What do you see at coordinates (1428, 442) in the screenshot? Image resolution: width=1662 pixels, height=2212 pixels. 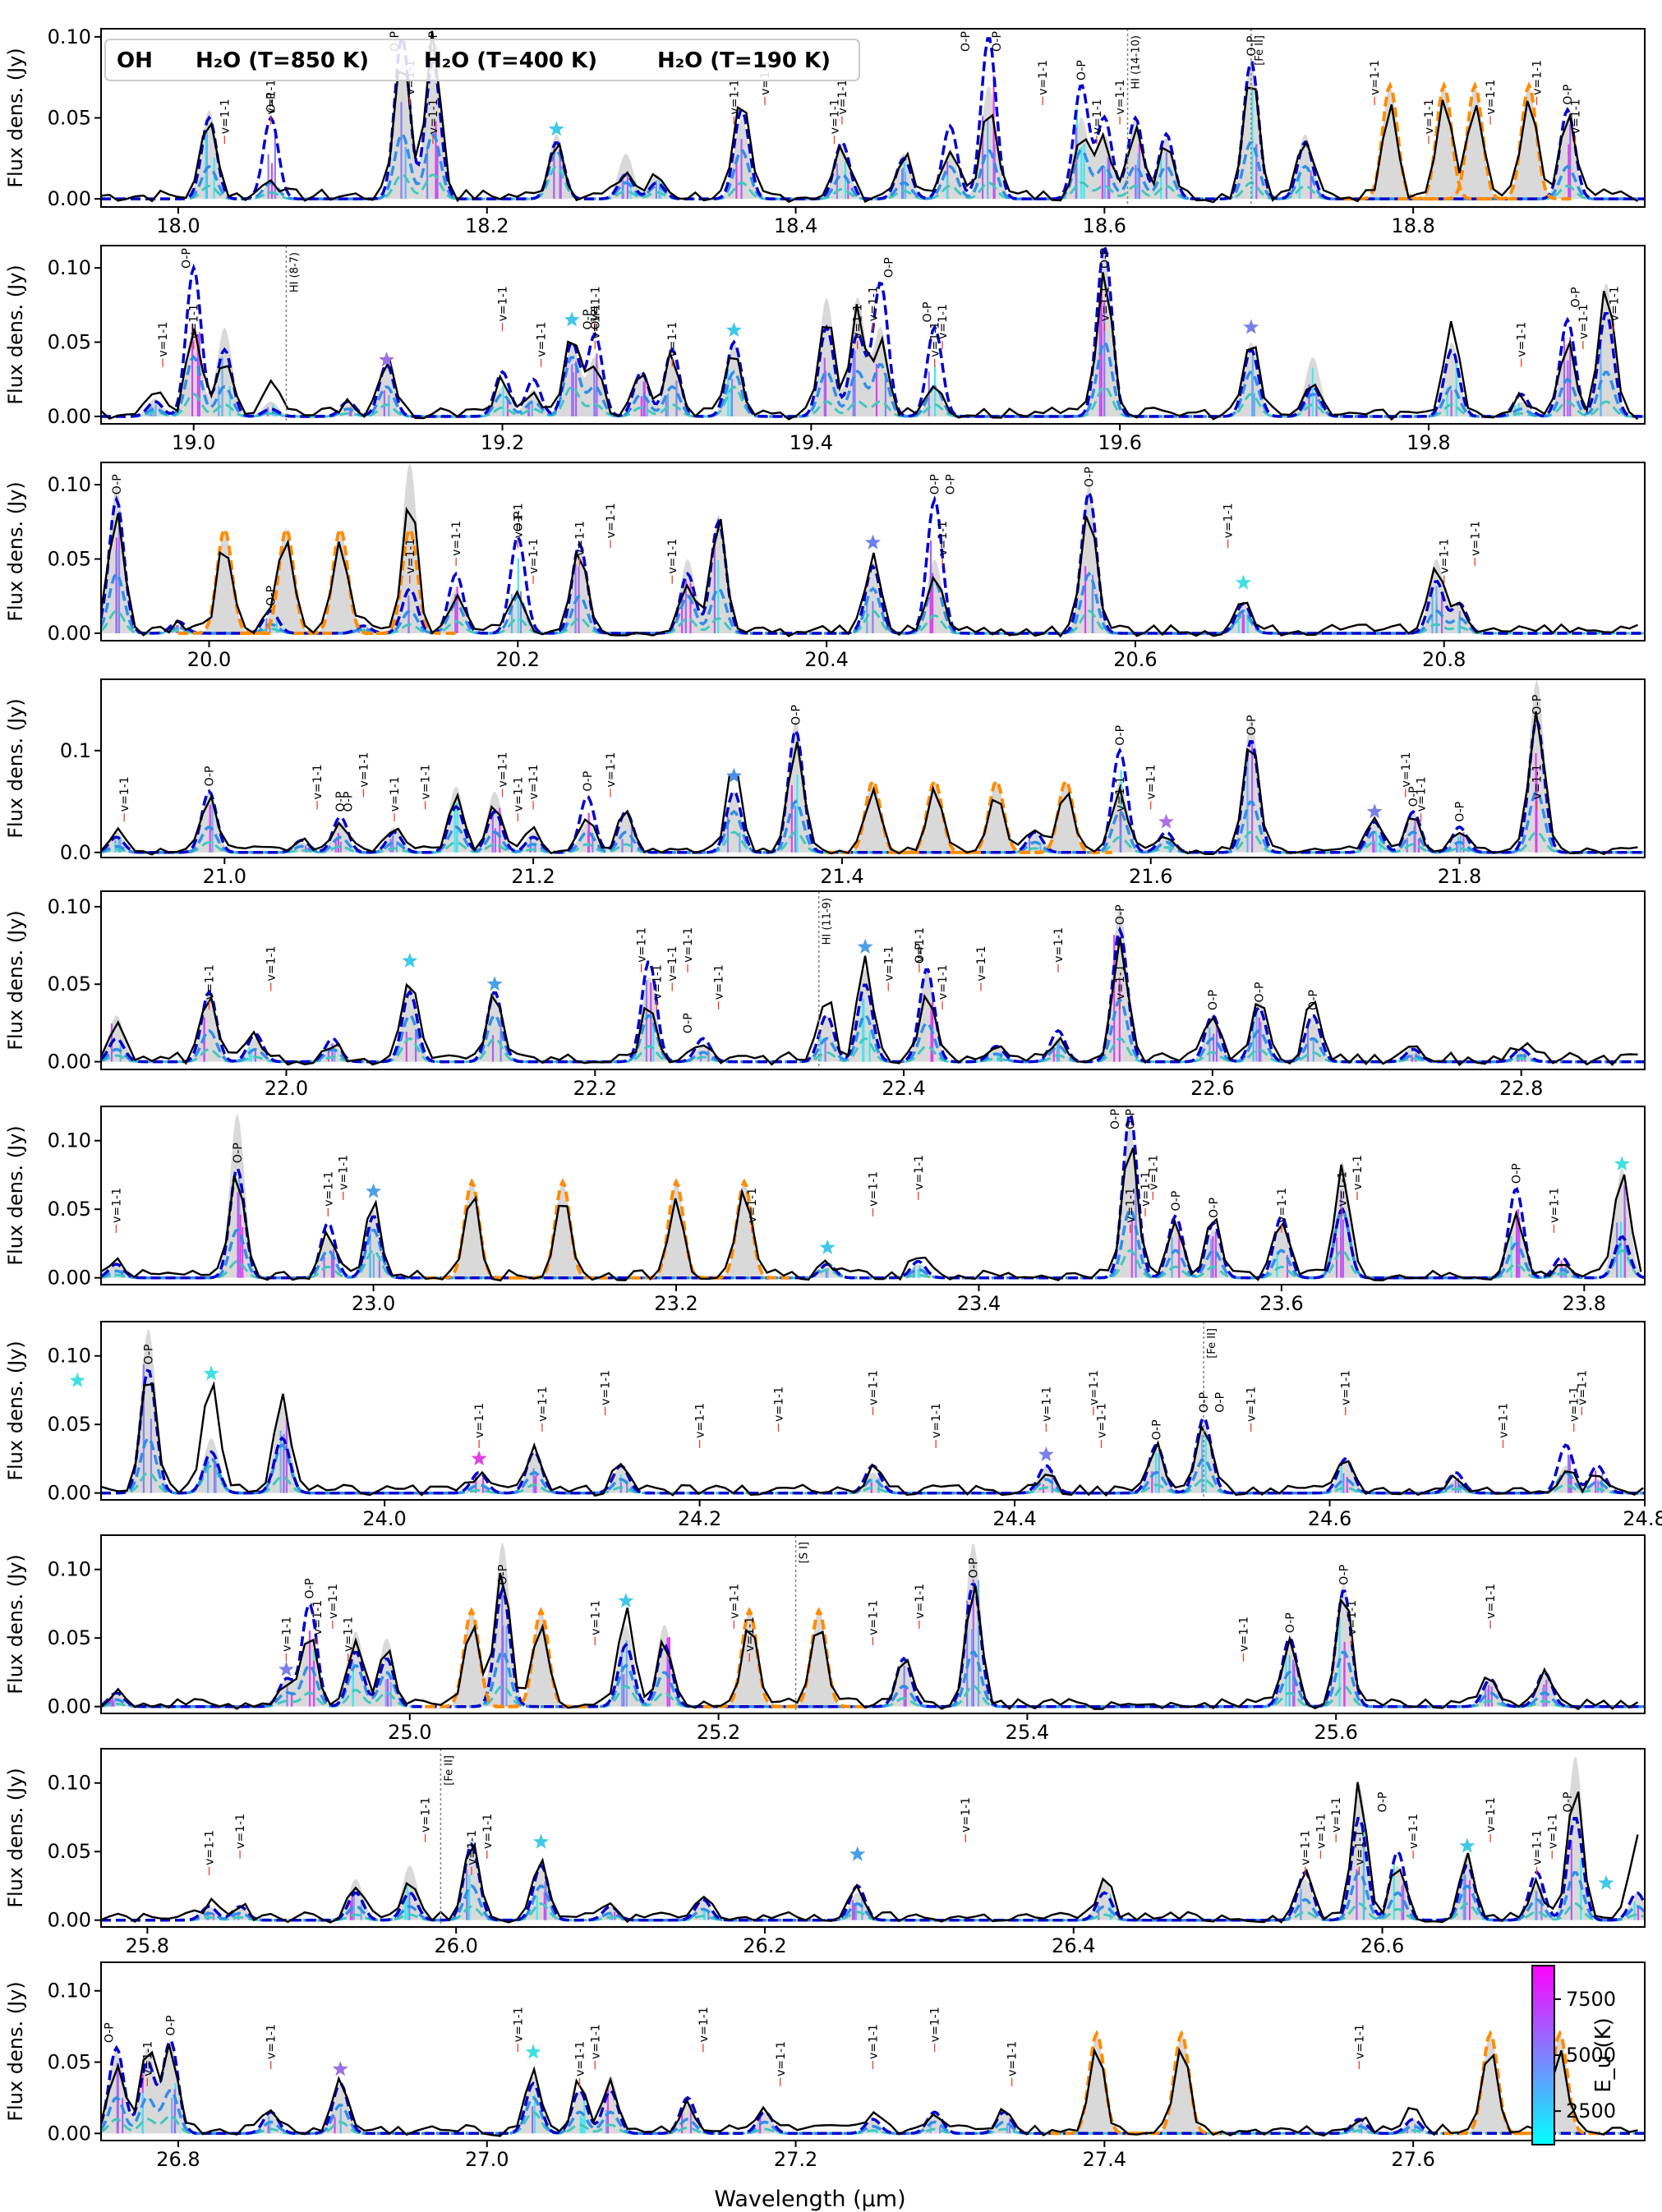 I see `x-tick-label: 19.8` at bounding box center [1428, 442].